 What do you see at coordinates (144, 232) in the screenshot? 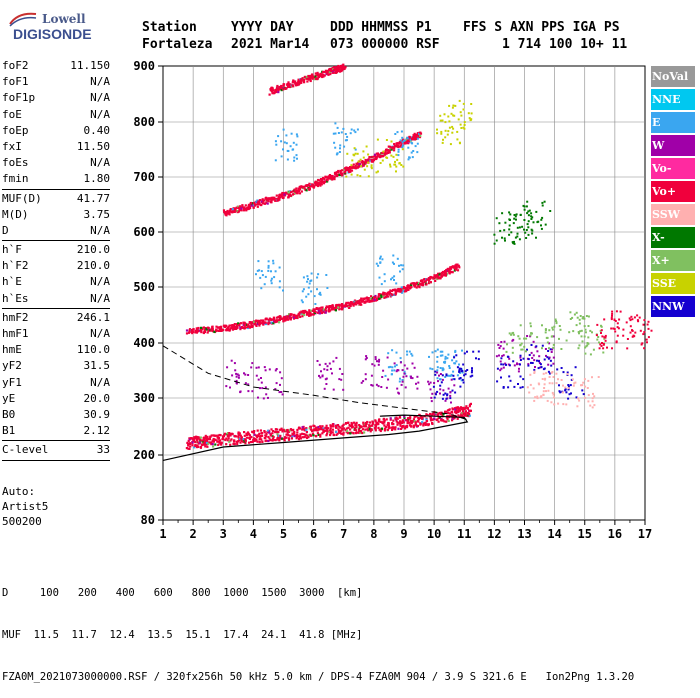
I see `y-tick-label: 600` at bounding box center [144, 232].